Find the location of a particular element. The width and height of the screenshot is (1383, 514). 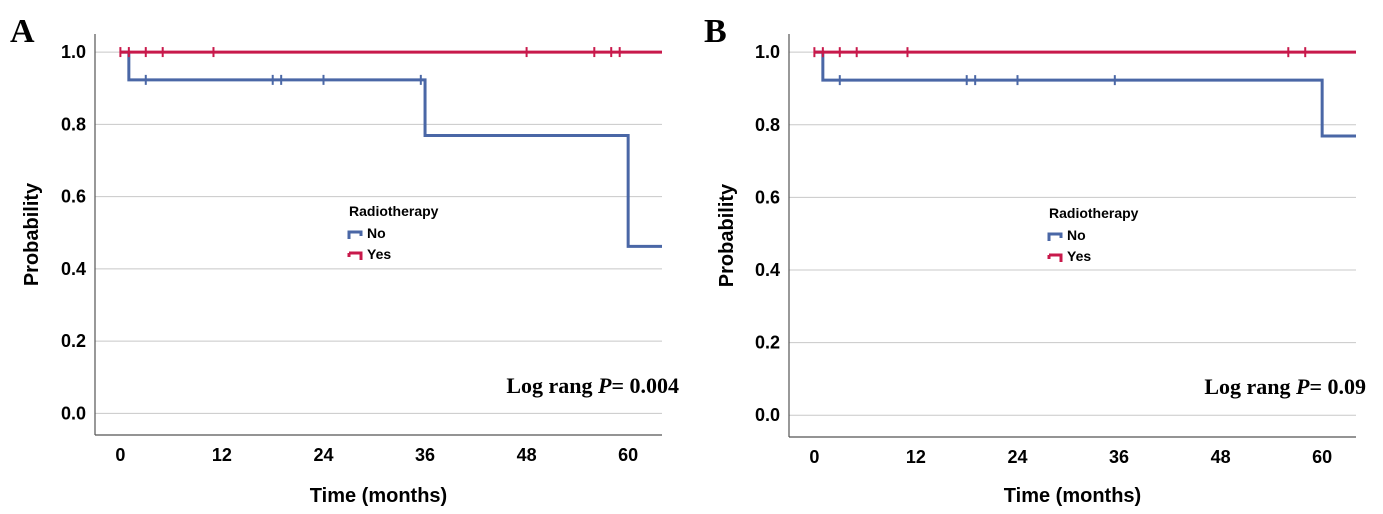

panel-letter: B is located at coordinates (715, 31).